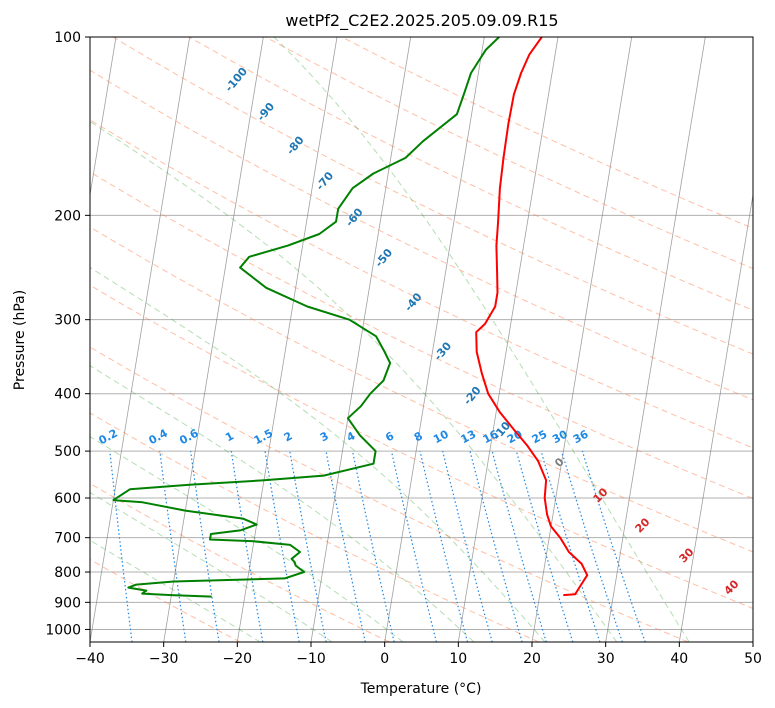  I want to click on y-tick-label: 100, so click(67, 38).